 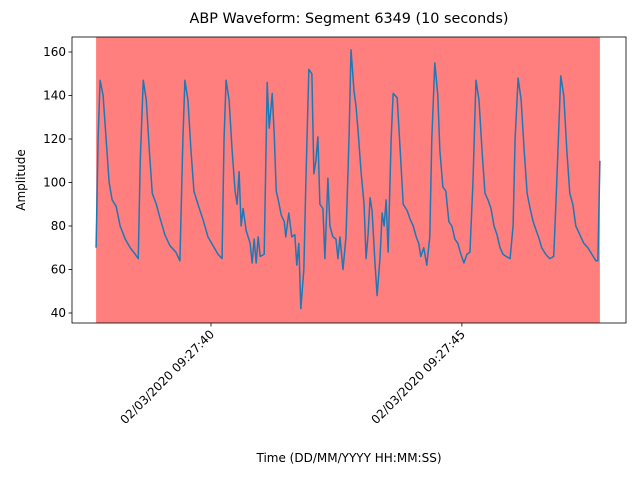 I want to click on y-tick-label: 160, so click(x=54, y=52).